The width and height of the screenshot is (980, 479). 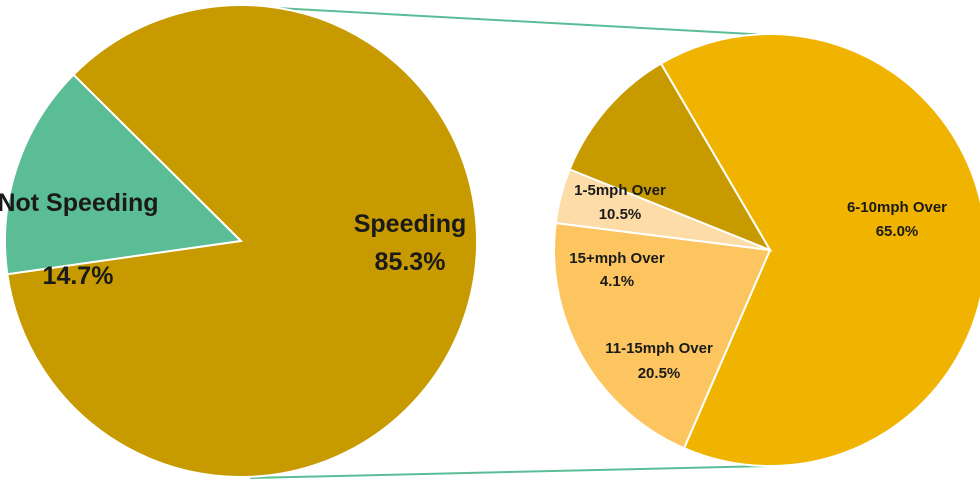 What do you see at coordinates (659, 348) in the screenshot?
I see `slice-label-11-15mph: 11-15mph Over` at bounding box center [659, 348].